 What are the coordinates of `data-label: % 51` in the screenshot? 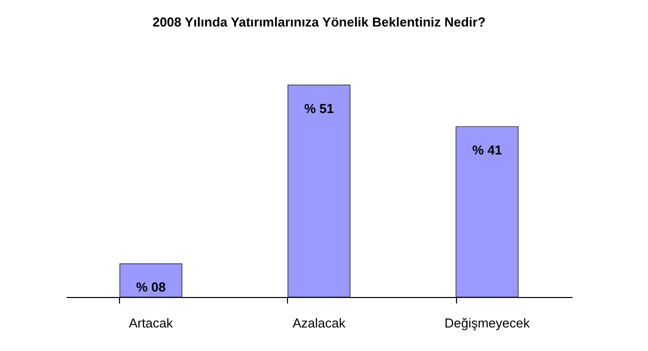 It's located at (319, 108).